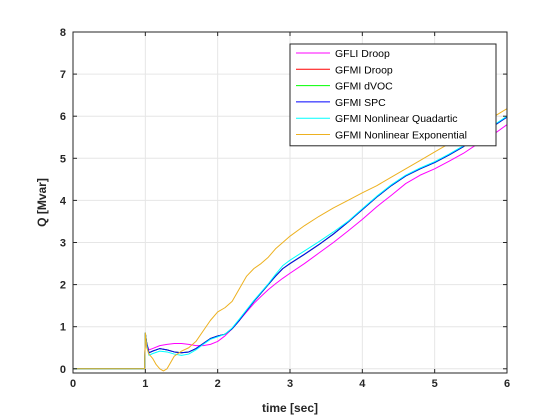 Image resolution: width=560 pixels, height=420 pixels. Describe the element at coordinates (362, 54) in the screenshot. I see `legend-label-gfli-droop: GFLI Droop` at that location.